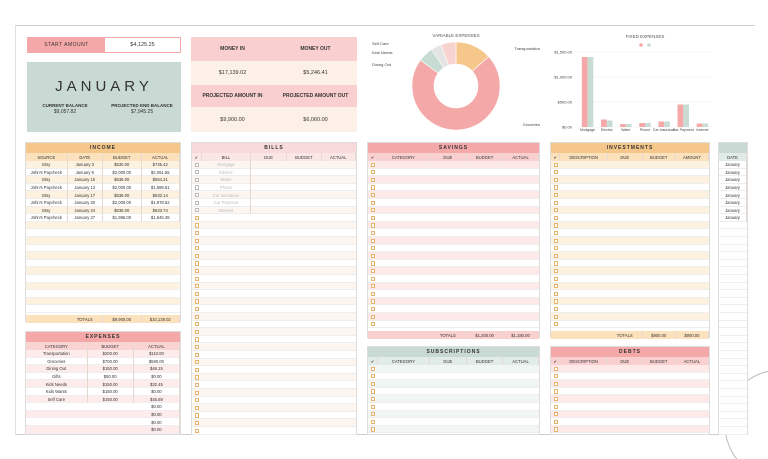  I want to click on table-row, so click(453, 172).